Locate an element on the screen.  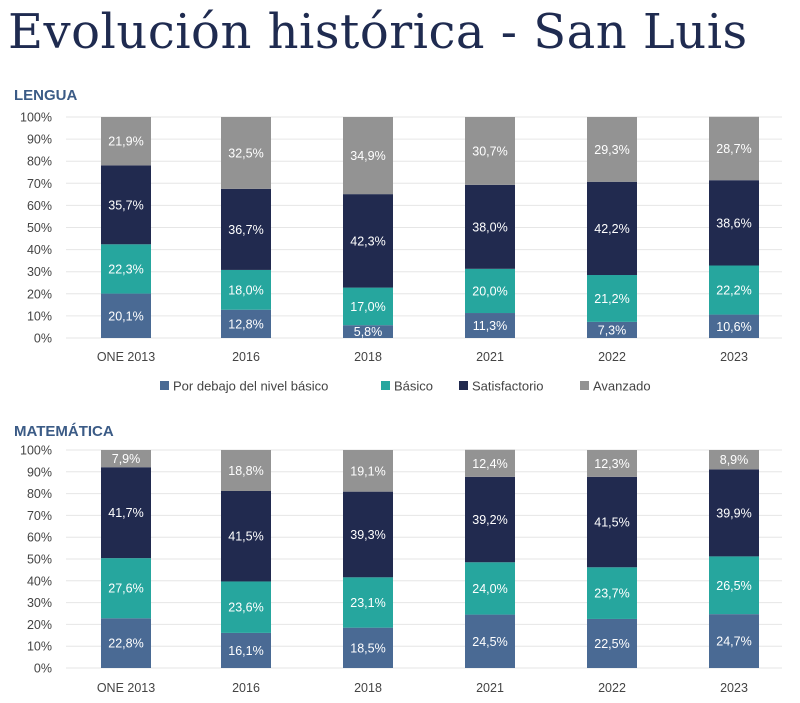
legend-label: Básico is located at coordinates (413, 386).